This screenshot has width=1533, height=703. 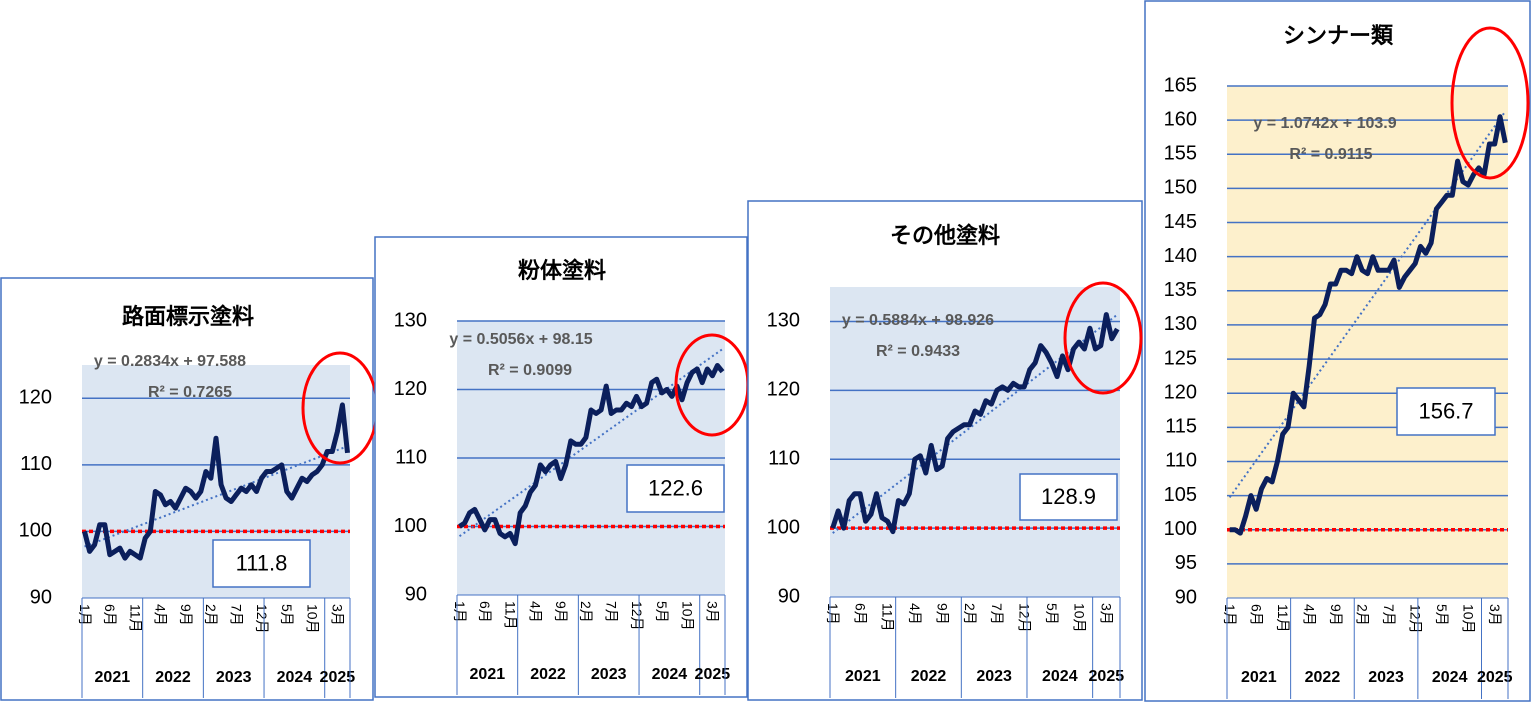 I want to click on trend-equation: y = 0.5884x + 98.926, so click(x=918, y=320).